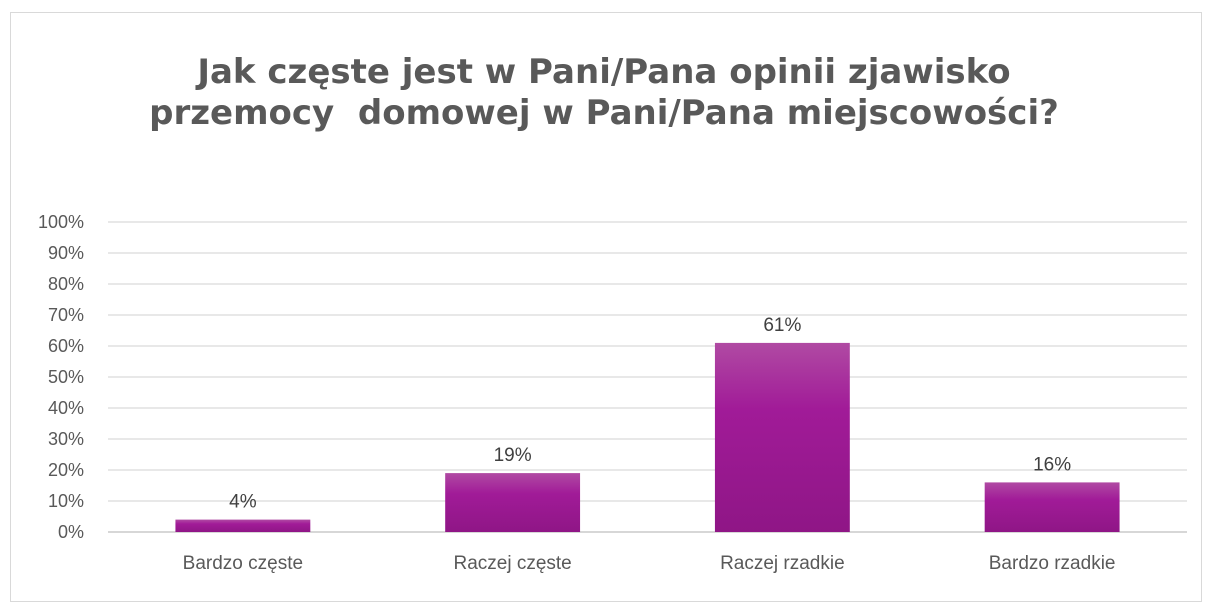 The image size is (1208, 608). Describe the element at coordinates (66, 377) in the screenshot. I see `y-tick-label: 50%` at that location.